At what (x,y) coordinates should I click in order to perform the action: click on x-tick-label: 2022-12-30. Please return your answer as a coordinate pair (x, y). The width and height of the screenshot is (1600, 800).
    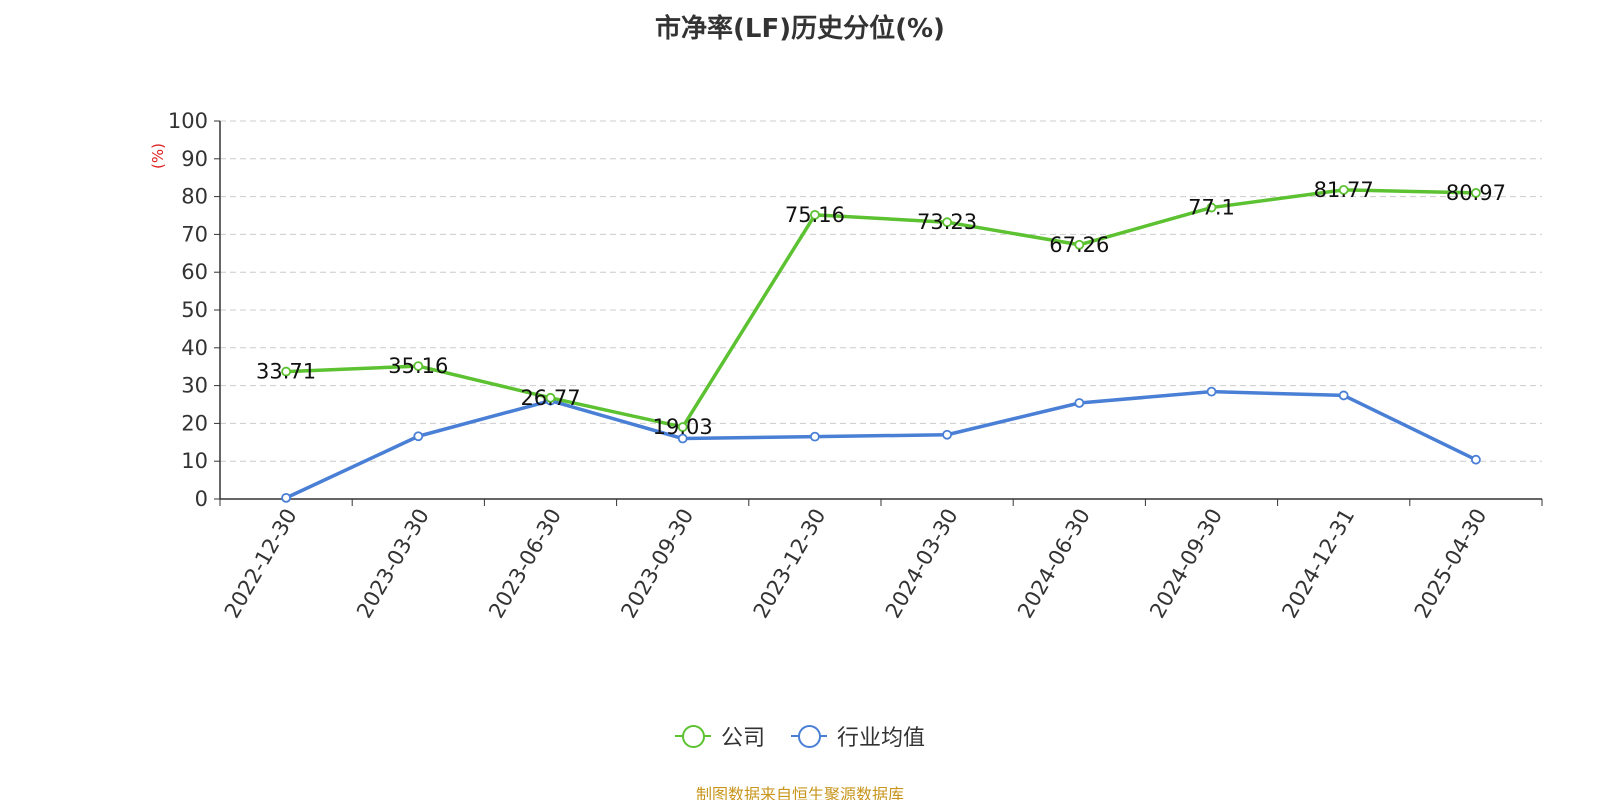
    Looking at the image, I should click on (261, 564).